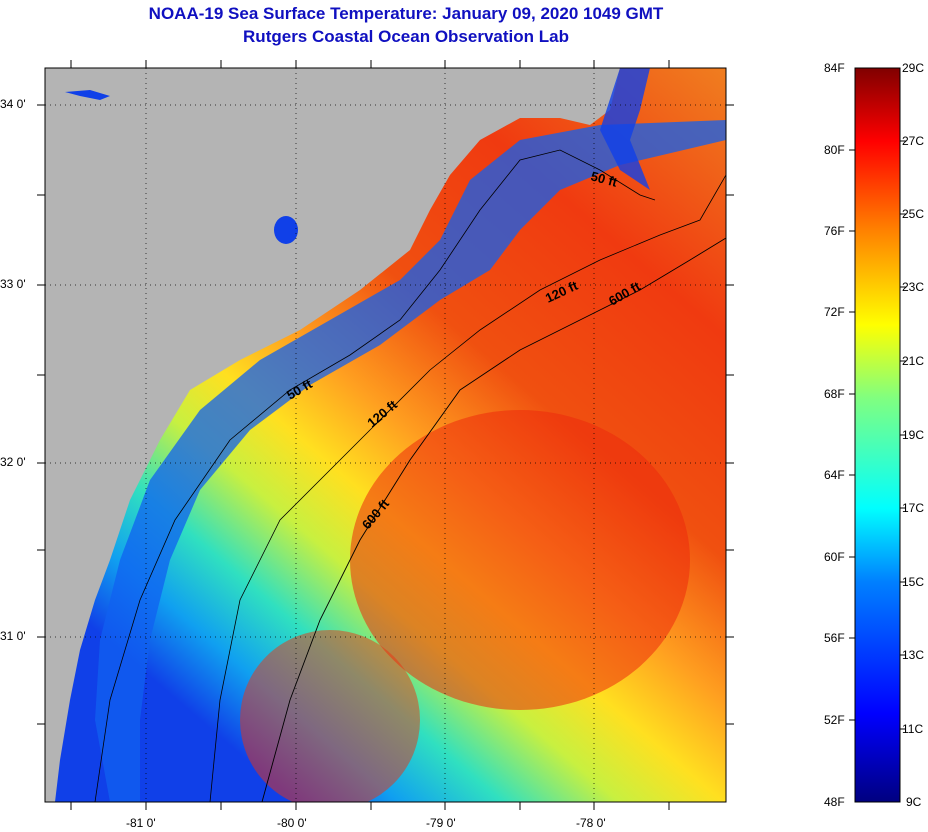  What do you see at coordinates (834, 312) in the screenshot?
I see `colorbar-f-label: 72F` at bounding box center [834, 312].